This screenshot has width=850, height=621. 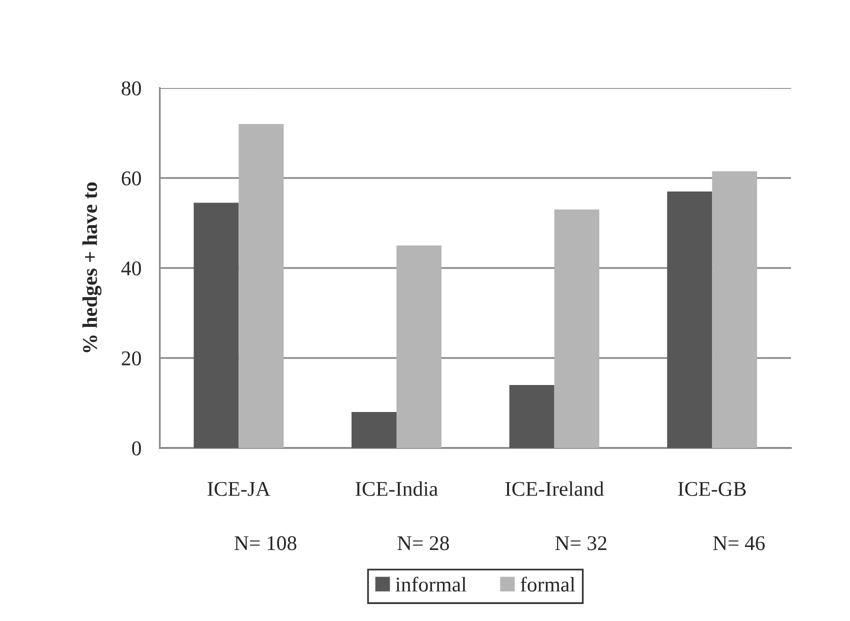 What do you see at coordinates (397, 488) in the screenshot?
I see `x-tick-label: ICE-India` at bounding box center [397, 488].